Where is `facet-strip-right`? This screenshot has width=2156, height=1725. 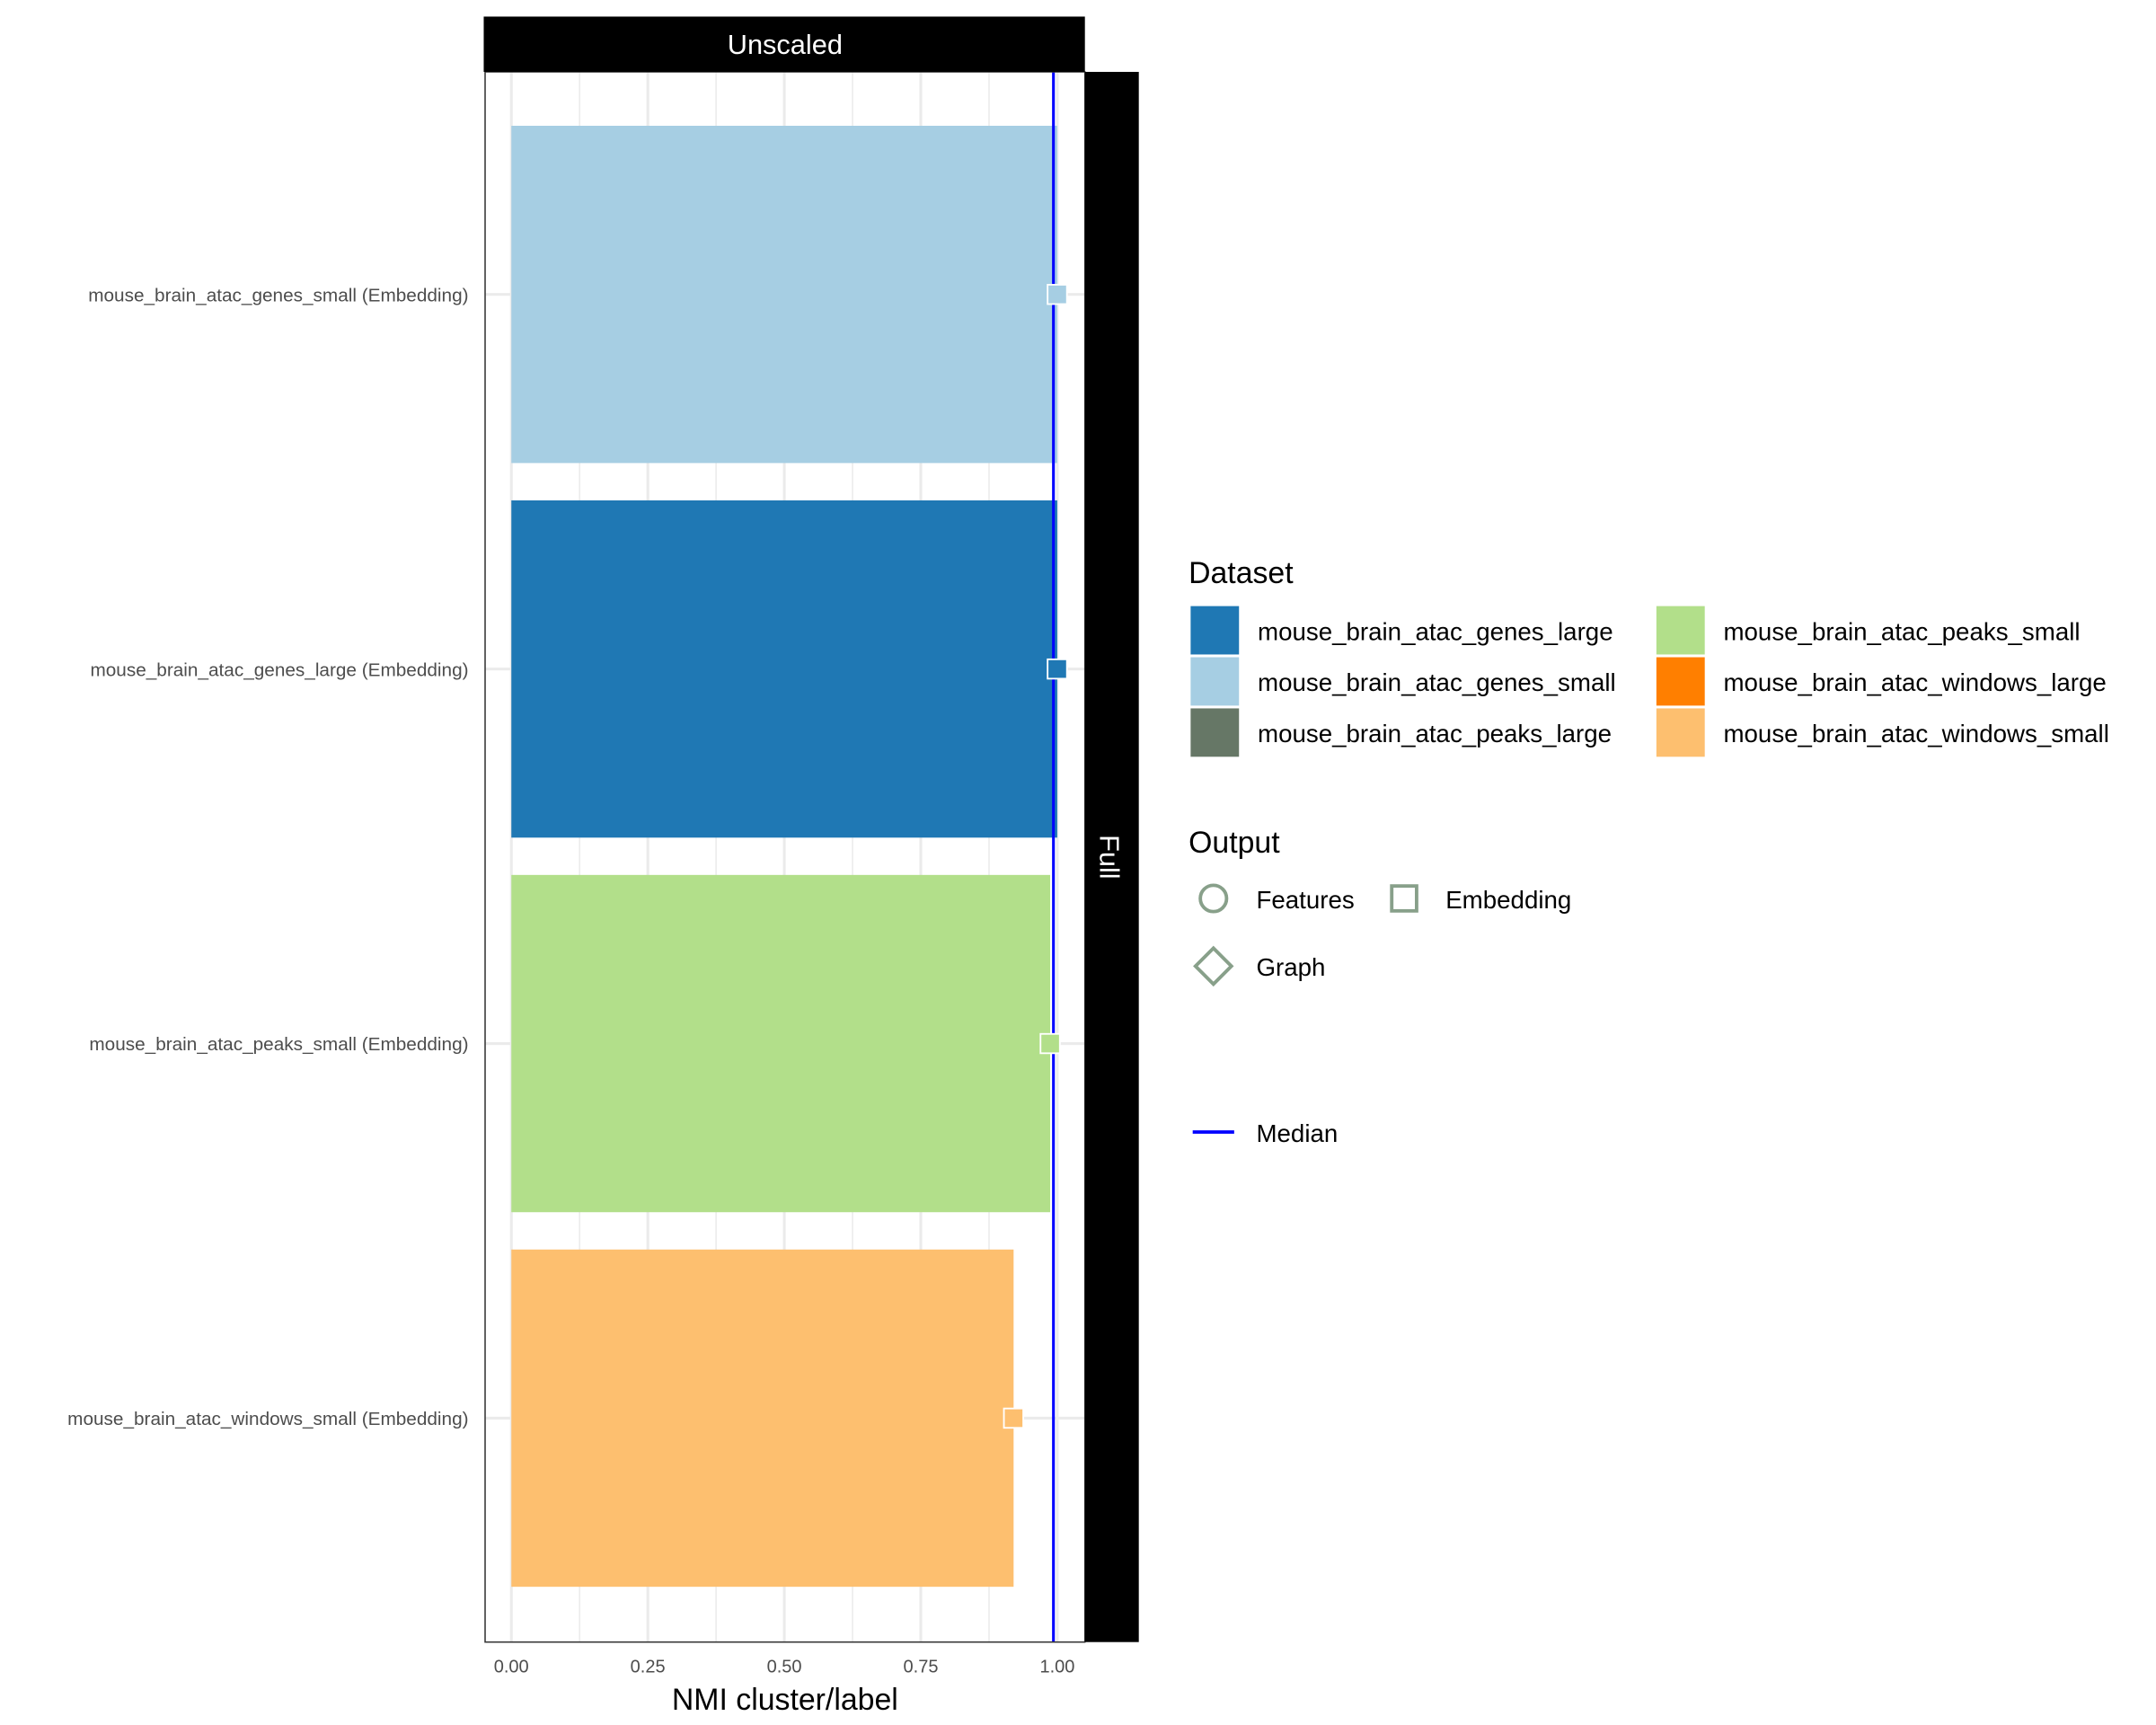 facet-strip-right is located at coordinates (1111, 857).